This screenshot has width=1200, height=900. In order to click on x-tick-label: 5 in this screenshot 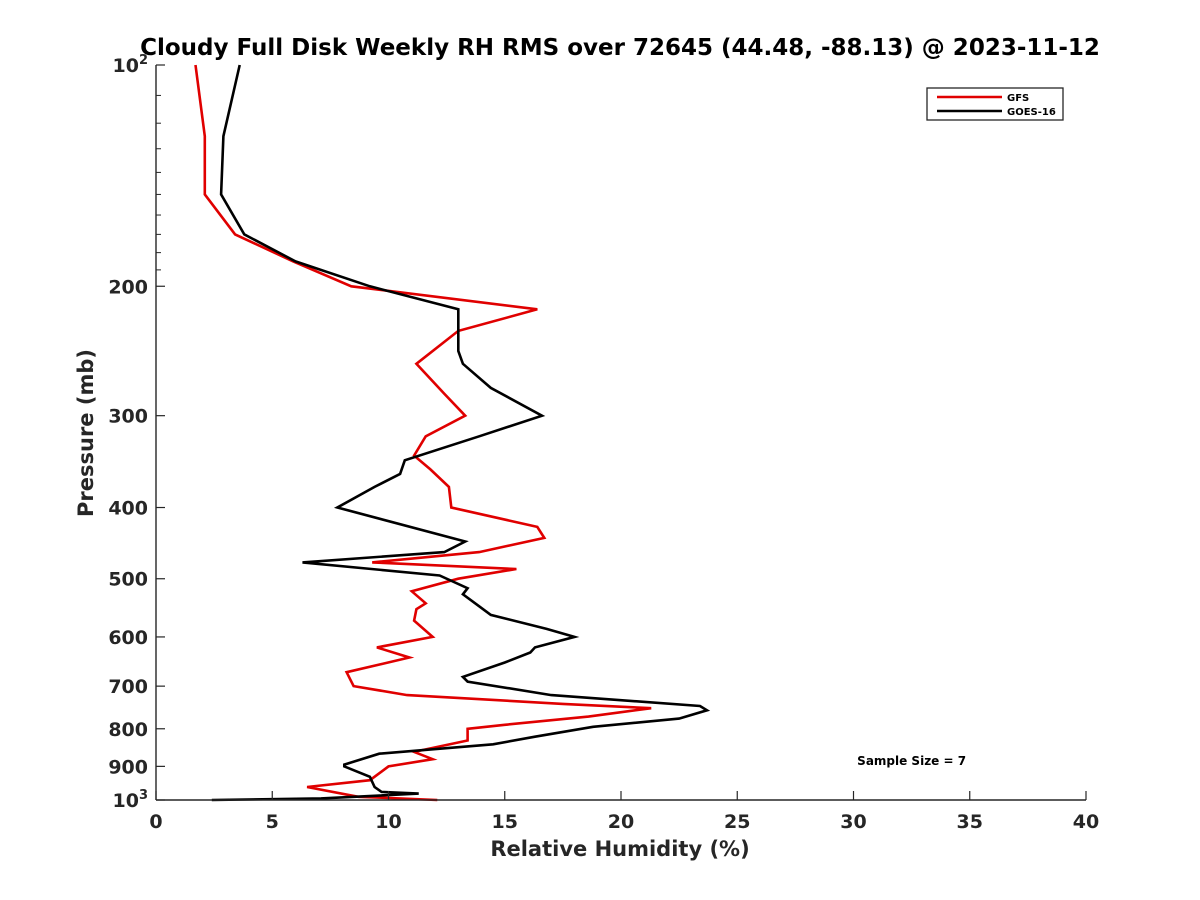, I will do `click(272, 822)`.